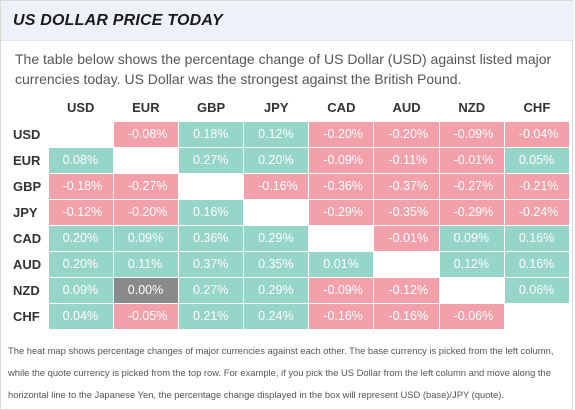 This screenshot has width=575, height=410. What do you see at coordinates (406, 160) in the screenshot?
I see `heatmap-cell: -0.11%` at bounding box center [406, 160].